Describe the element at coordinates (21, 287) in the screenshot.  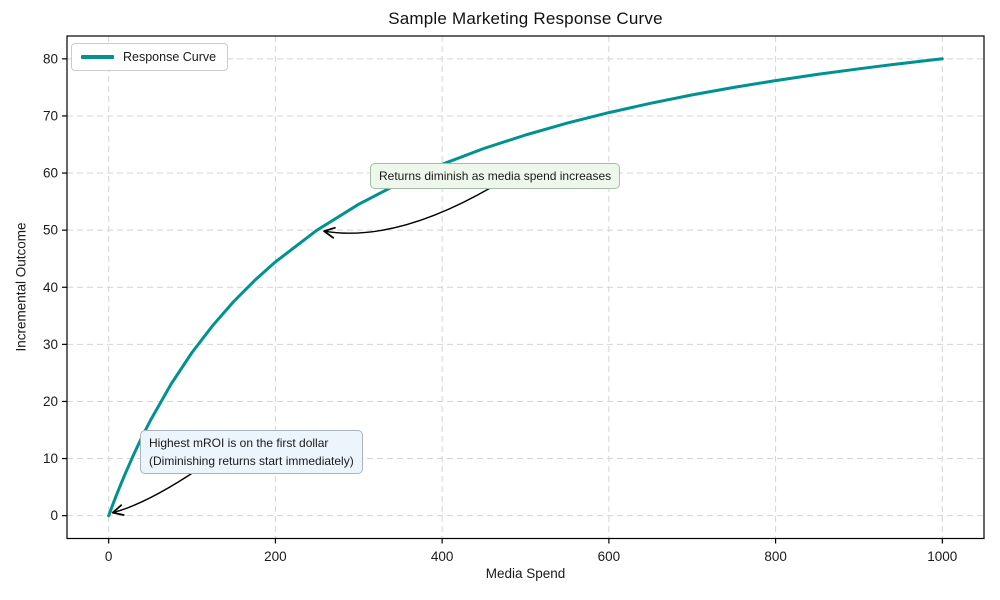
I see `y-axis-label: Incremental Outcome` at that location.